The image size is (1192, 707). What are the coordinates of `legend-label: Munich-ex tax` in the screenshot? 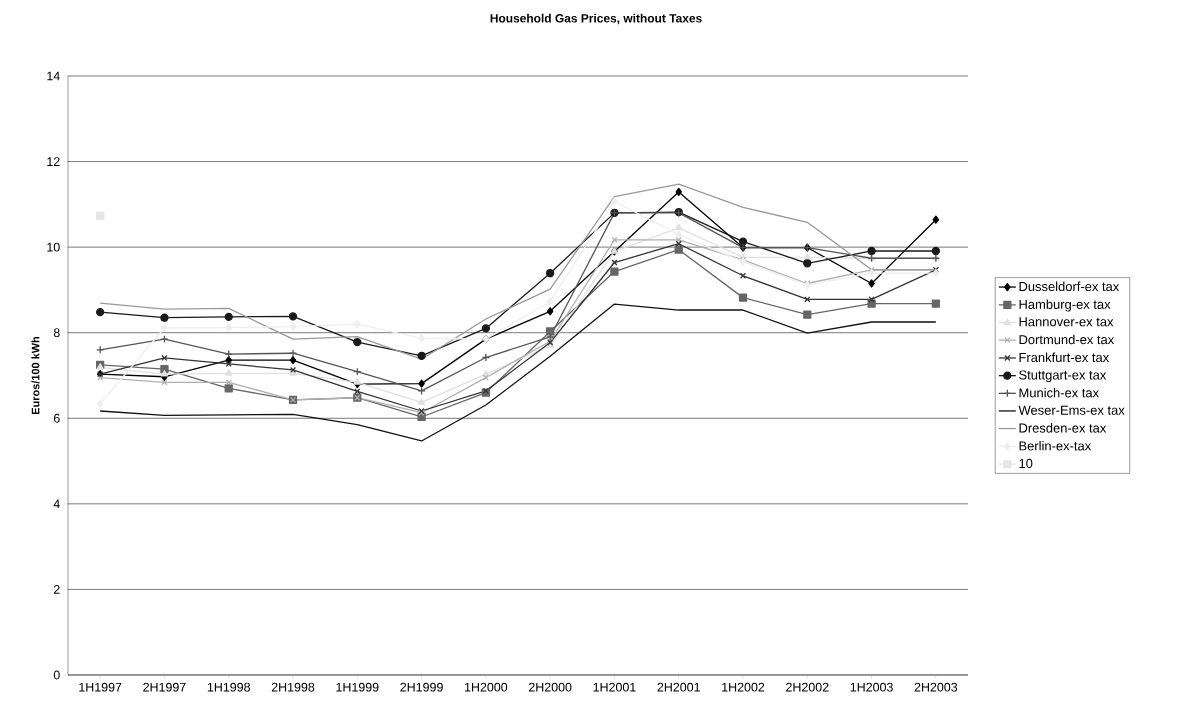 It's located at (1059, 392).